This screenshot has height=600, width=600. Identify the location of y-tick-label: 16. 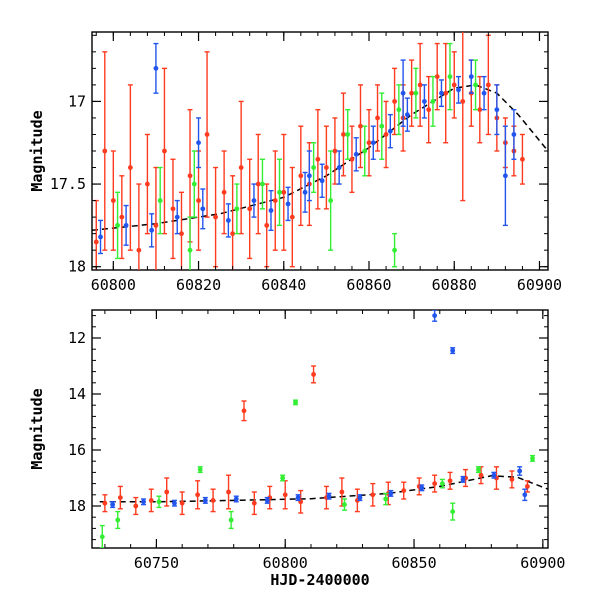
(77, 450).